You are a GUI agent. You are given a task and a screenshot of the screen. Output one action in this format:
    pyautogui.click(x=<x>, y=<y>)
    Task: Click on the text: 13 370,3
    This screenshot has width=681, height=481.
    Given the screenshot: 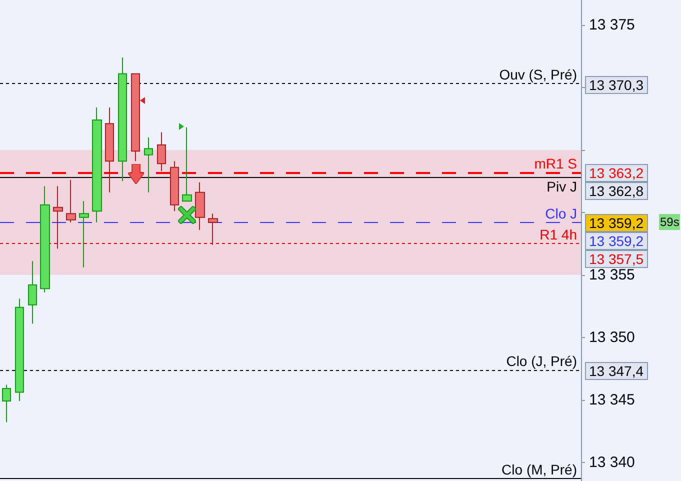 What is the action you would take?
    pyautogui.click(x=616, y=85)
    